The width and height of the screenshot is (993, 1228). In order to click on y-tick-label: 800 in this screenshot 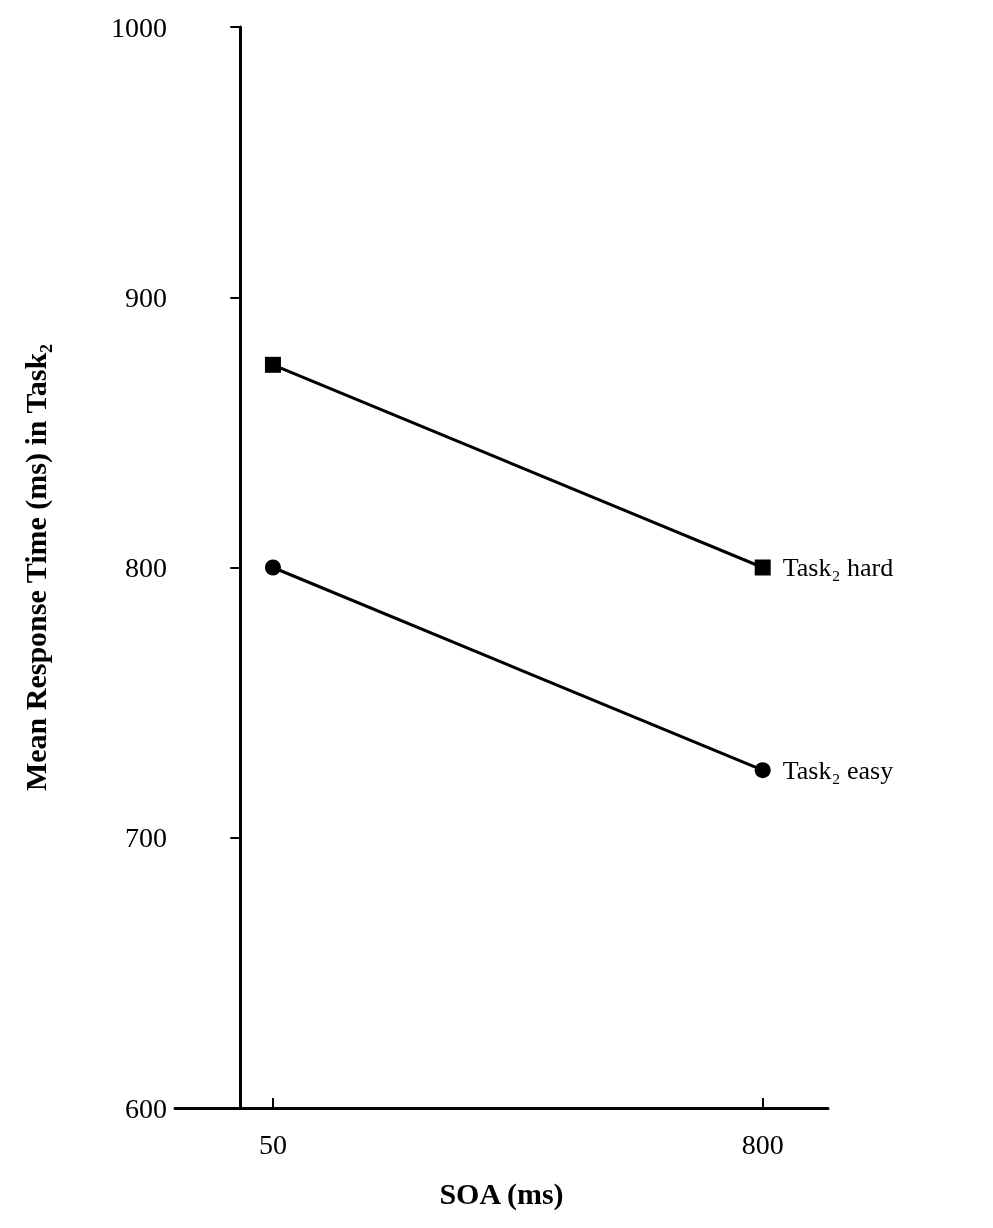, I will do `click(146, 567)`.